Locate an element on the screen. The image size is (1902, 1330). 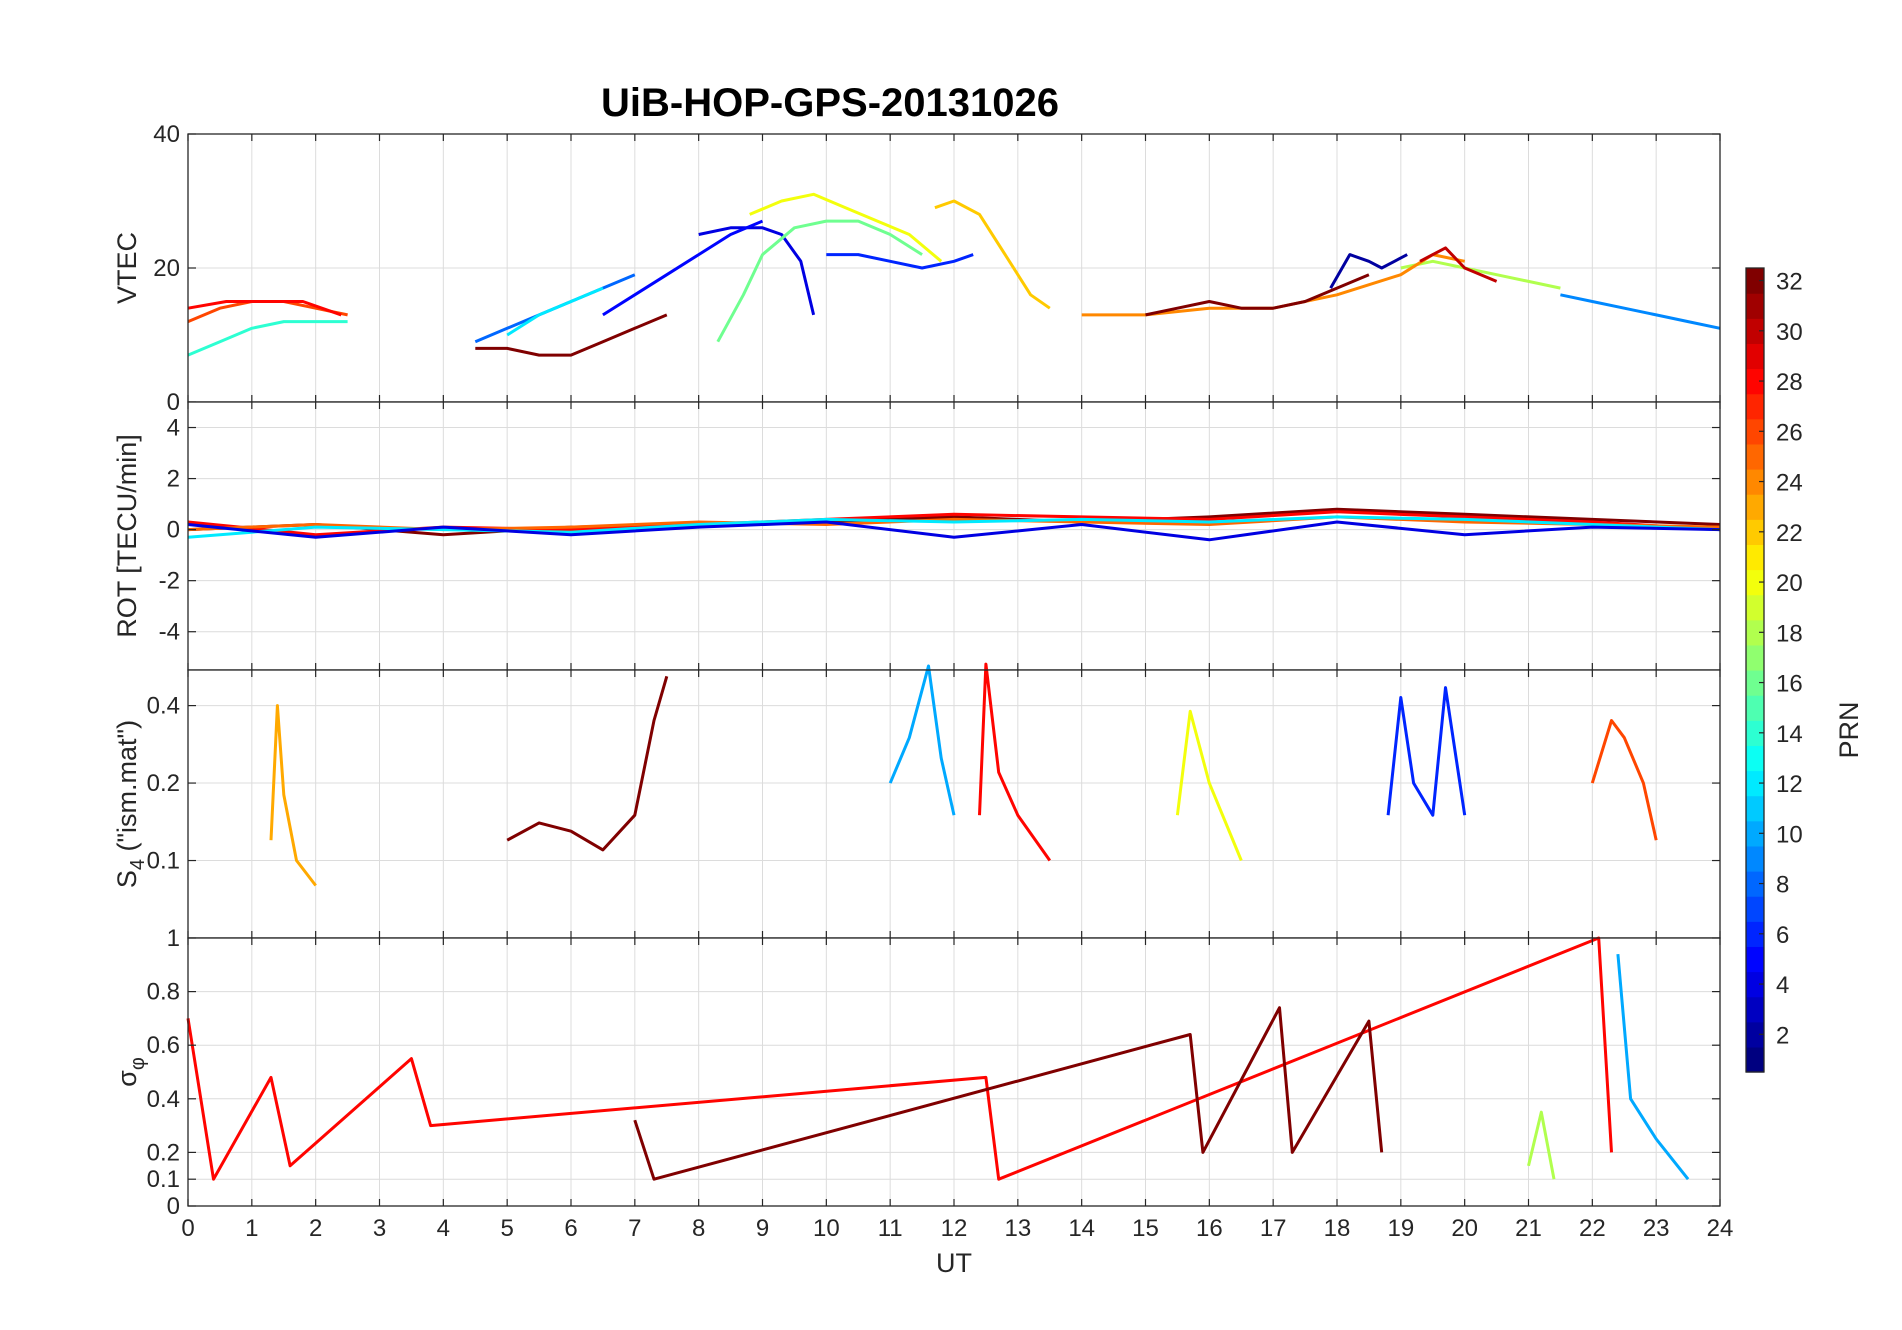
x-tick-label: 8 is located at coordinates (698, 1228).